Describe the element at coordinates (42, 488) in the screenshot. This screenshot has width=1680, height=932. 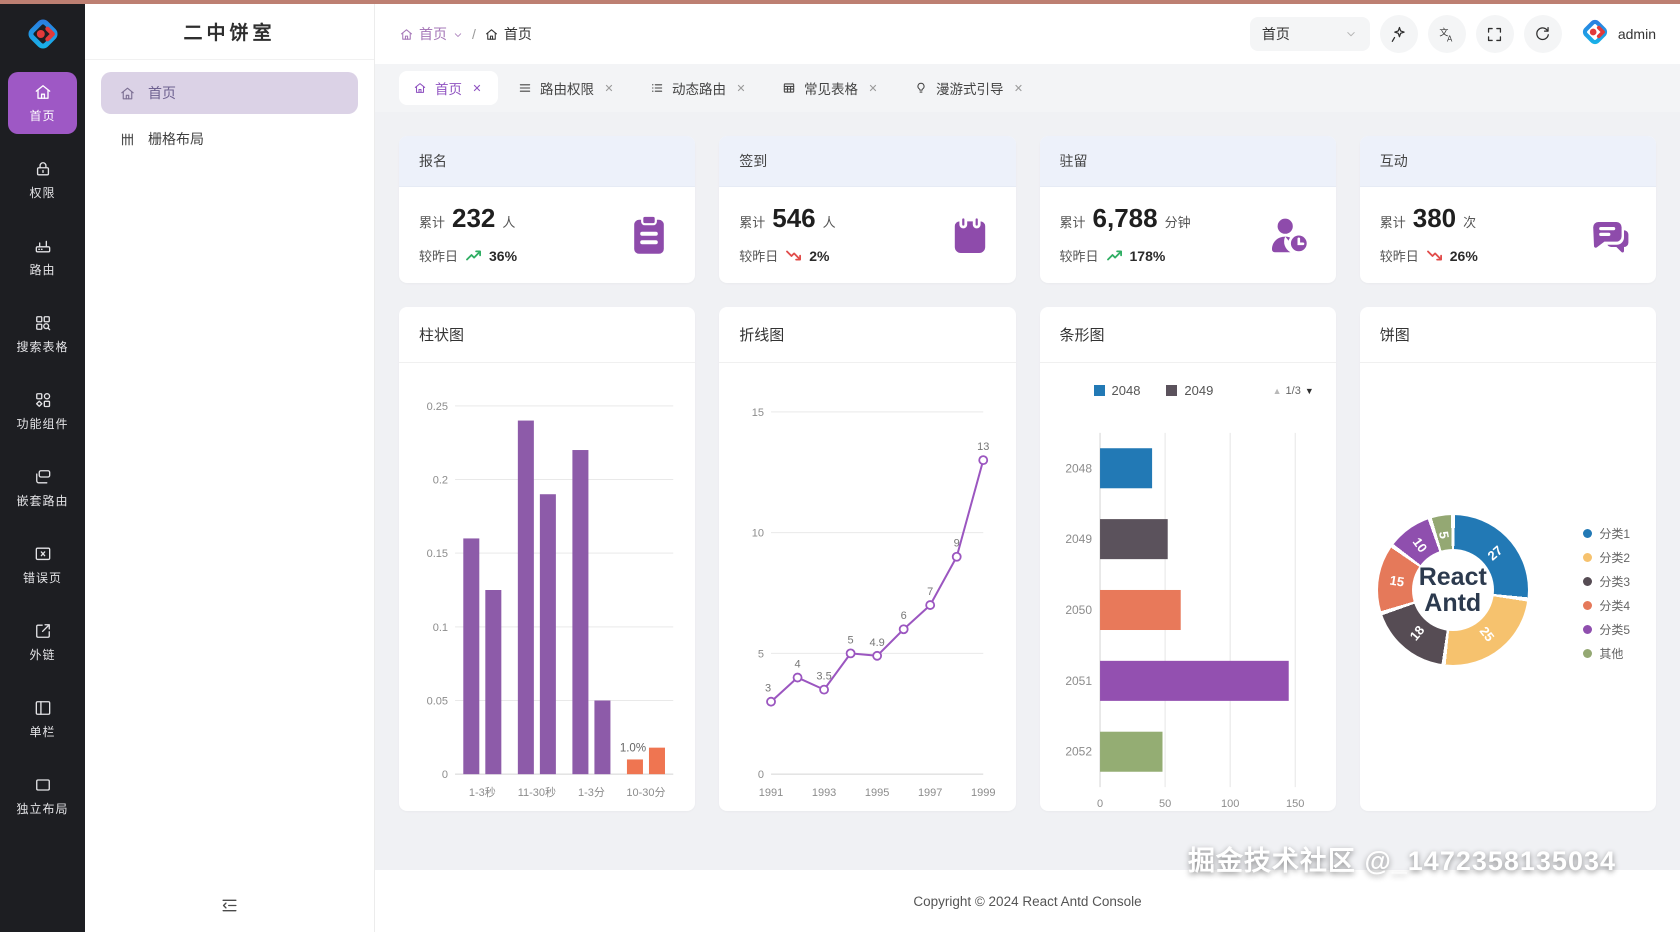
I see `sidebar-item-嵌套路由: 嵌套路由` at that location.